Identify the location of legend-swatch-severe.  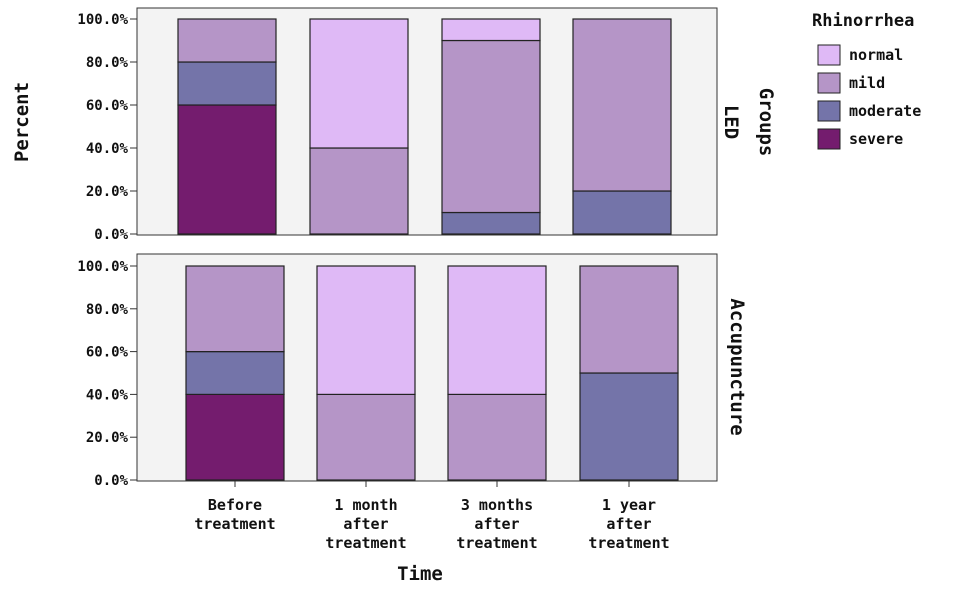
(829, 139).